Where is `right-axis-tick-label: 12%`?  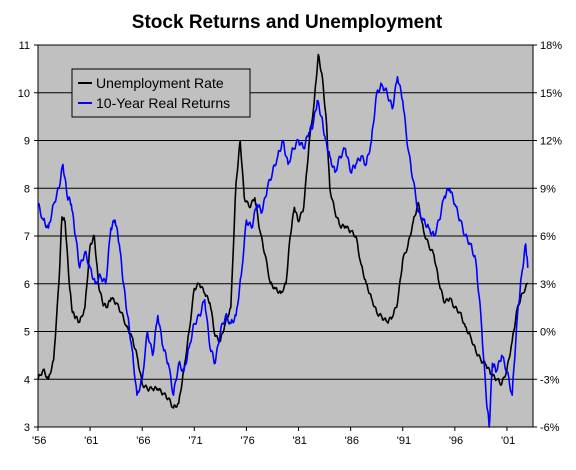 right-axis-tick-label: 12% is located at coordinates (551, 142).